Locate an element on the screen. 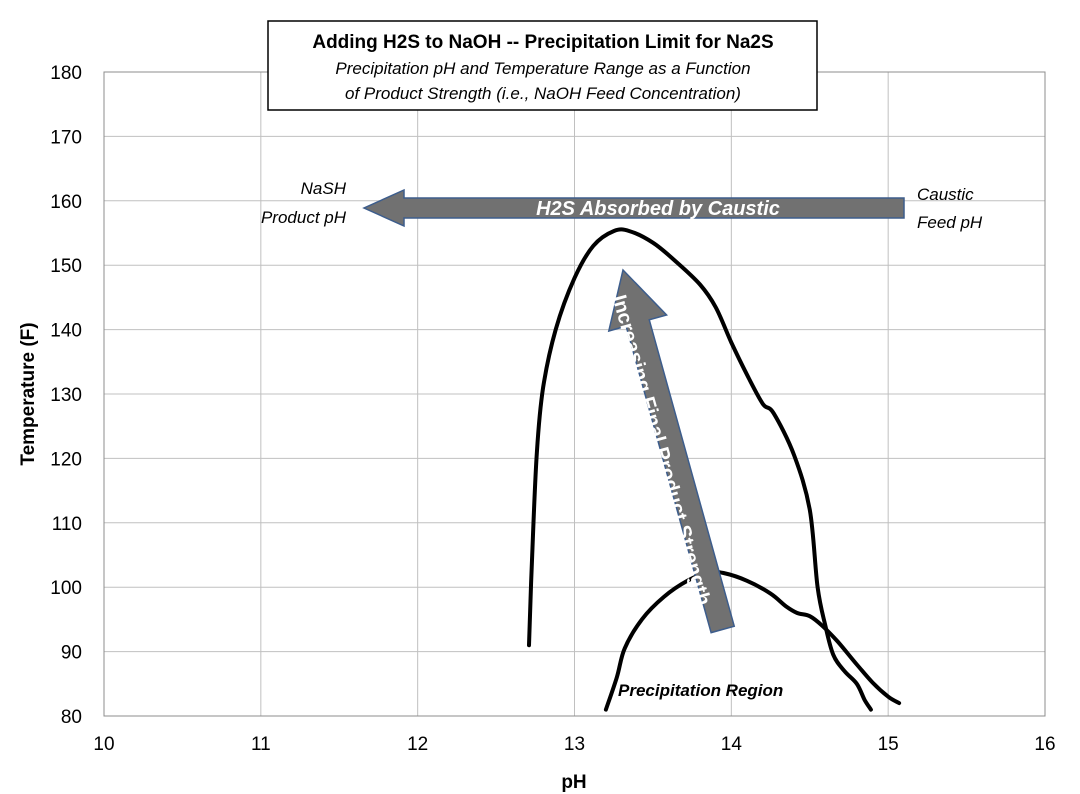  h2s-absorbed-arrow is located at coordinates (633, 208).